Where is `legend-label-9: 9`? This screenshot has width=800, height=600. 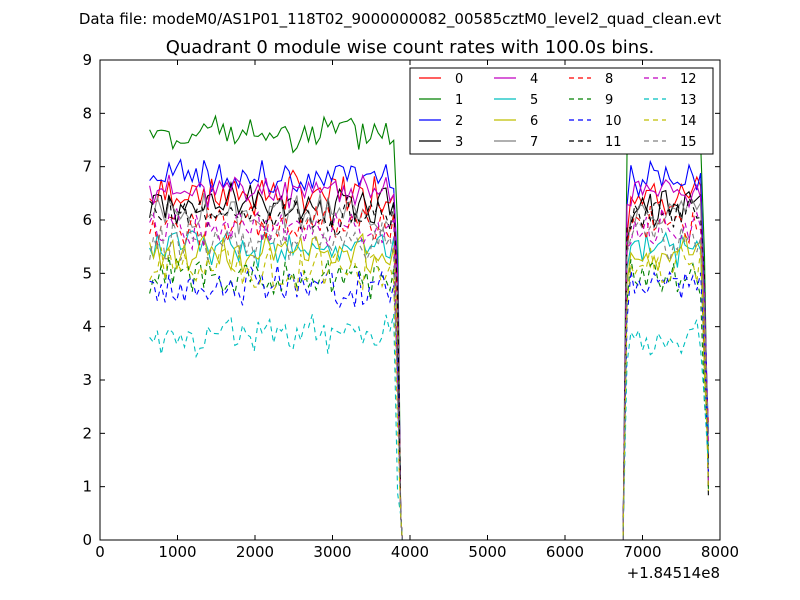 legend-label-9: 9 is located at coordinates (609, 100).